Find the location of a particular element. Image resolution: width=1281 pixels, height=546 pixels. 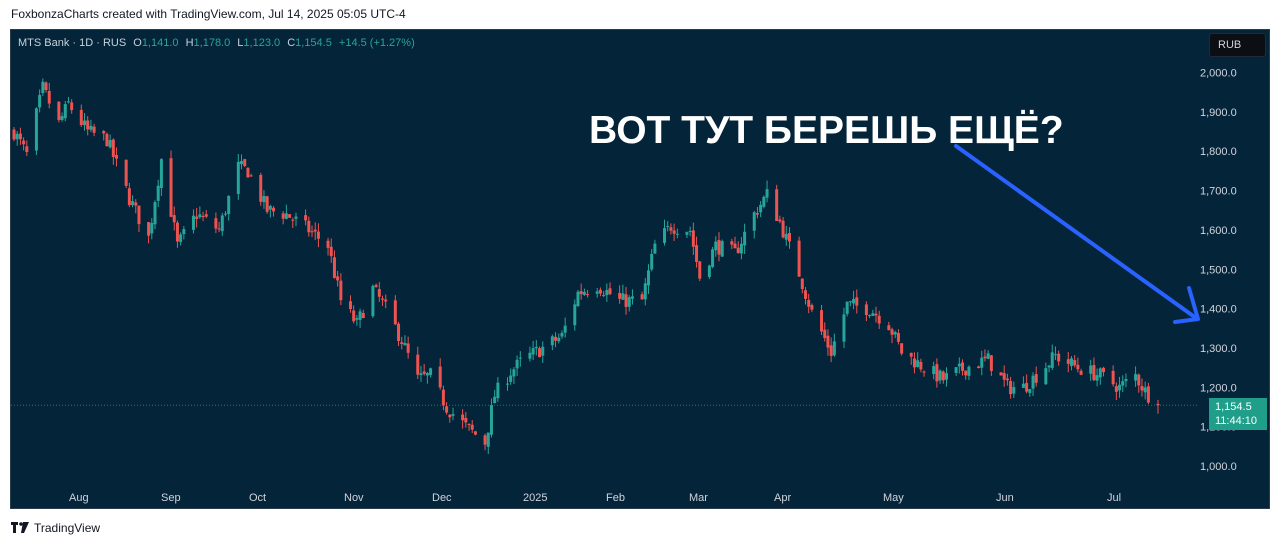

close-label: C is located at coordinates (291, 43).